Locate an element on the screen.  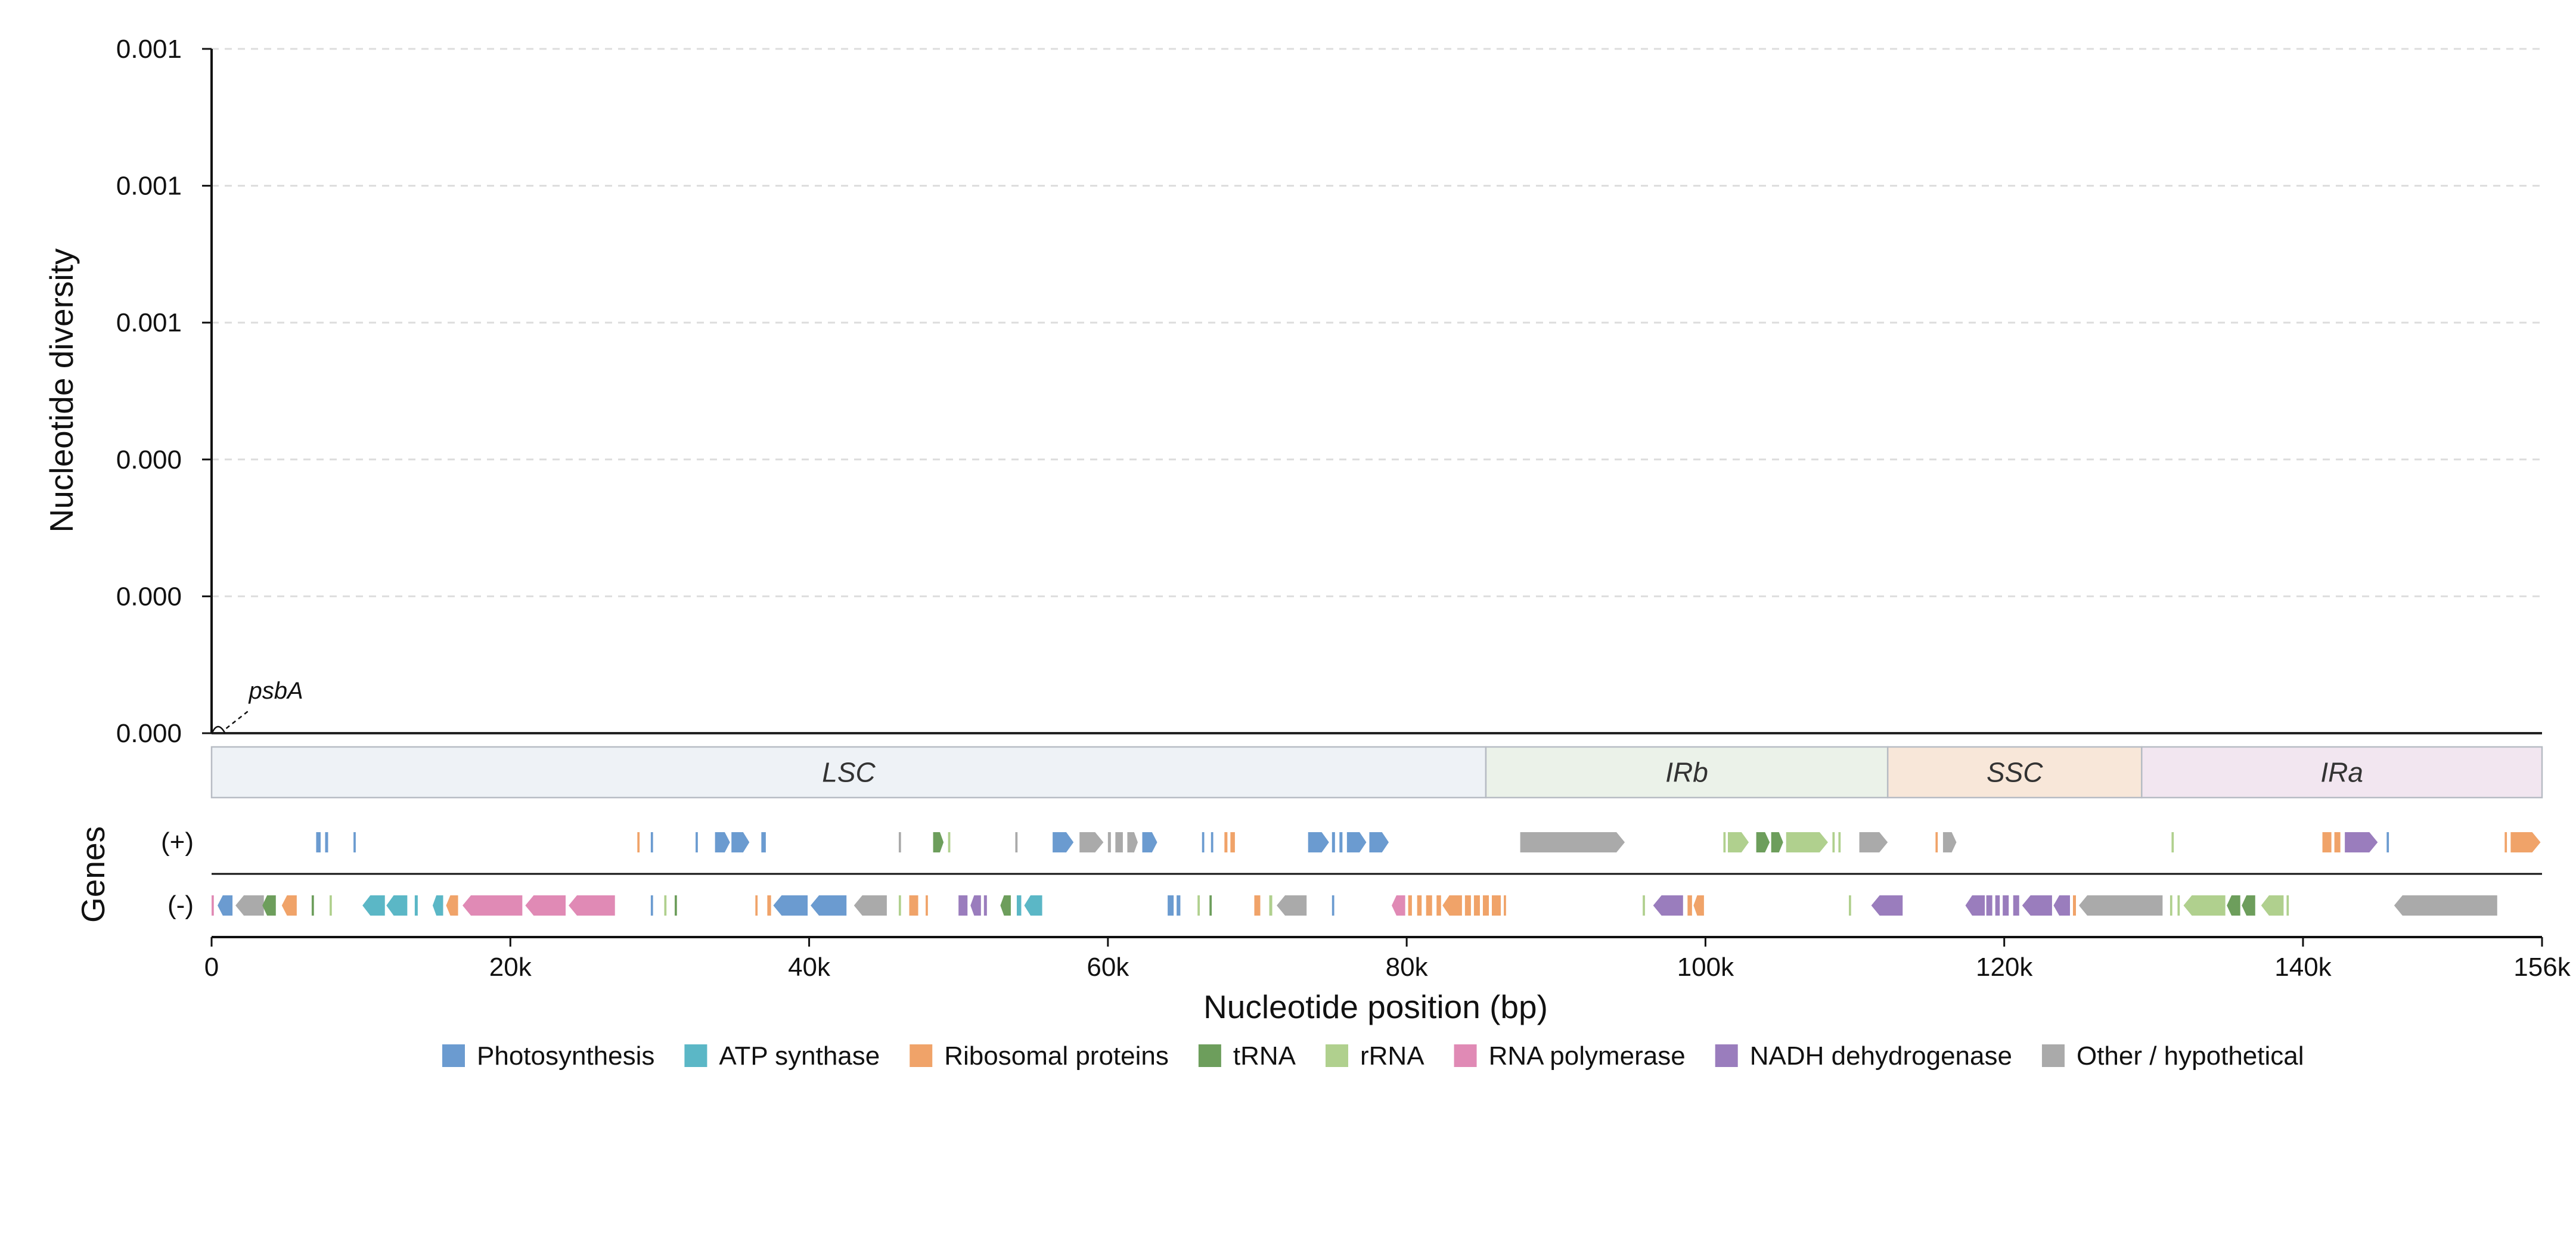
x-tick-label: 100k is located at coordinates (1706, 967).